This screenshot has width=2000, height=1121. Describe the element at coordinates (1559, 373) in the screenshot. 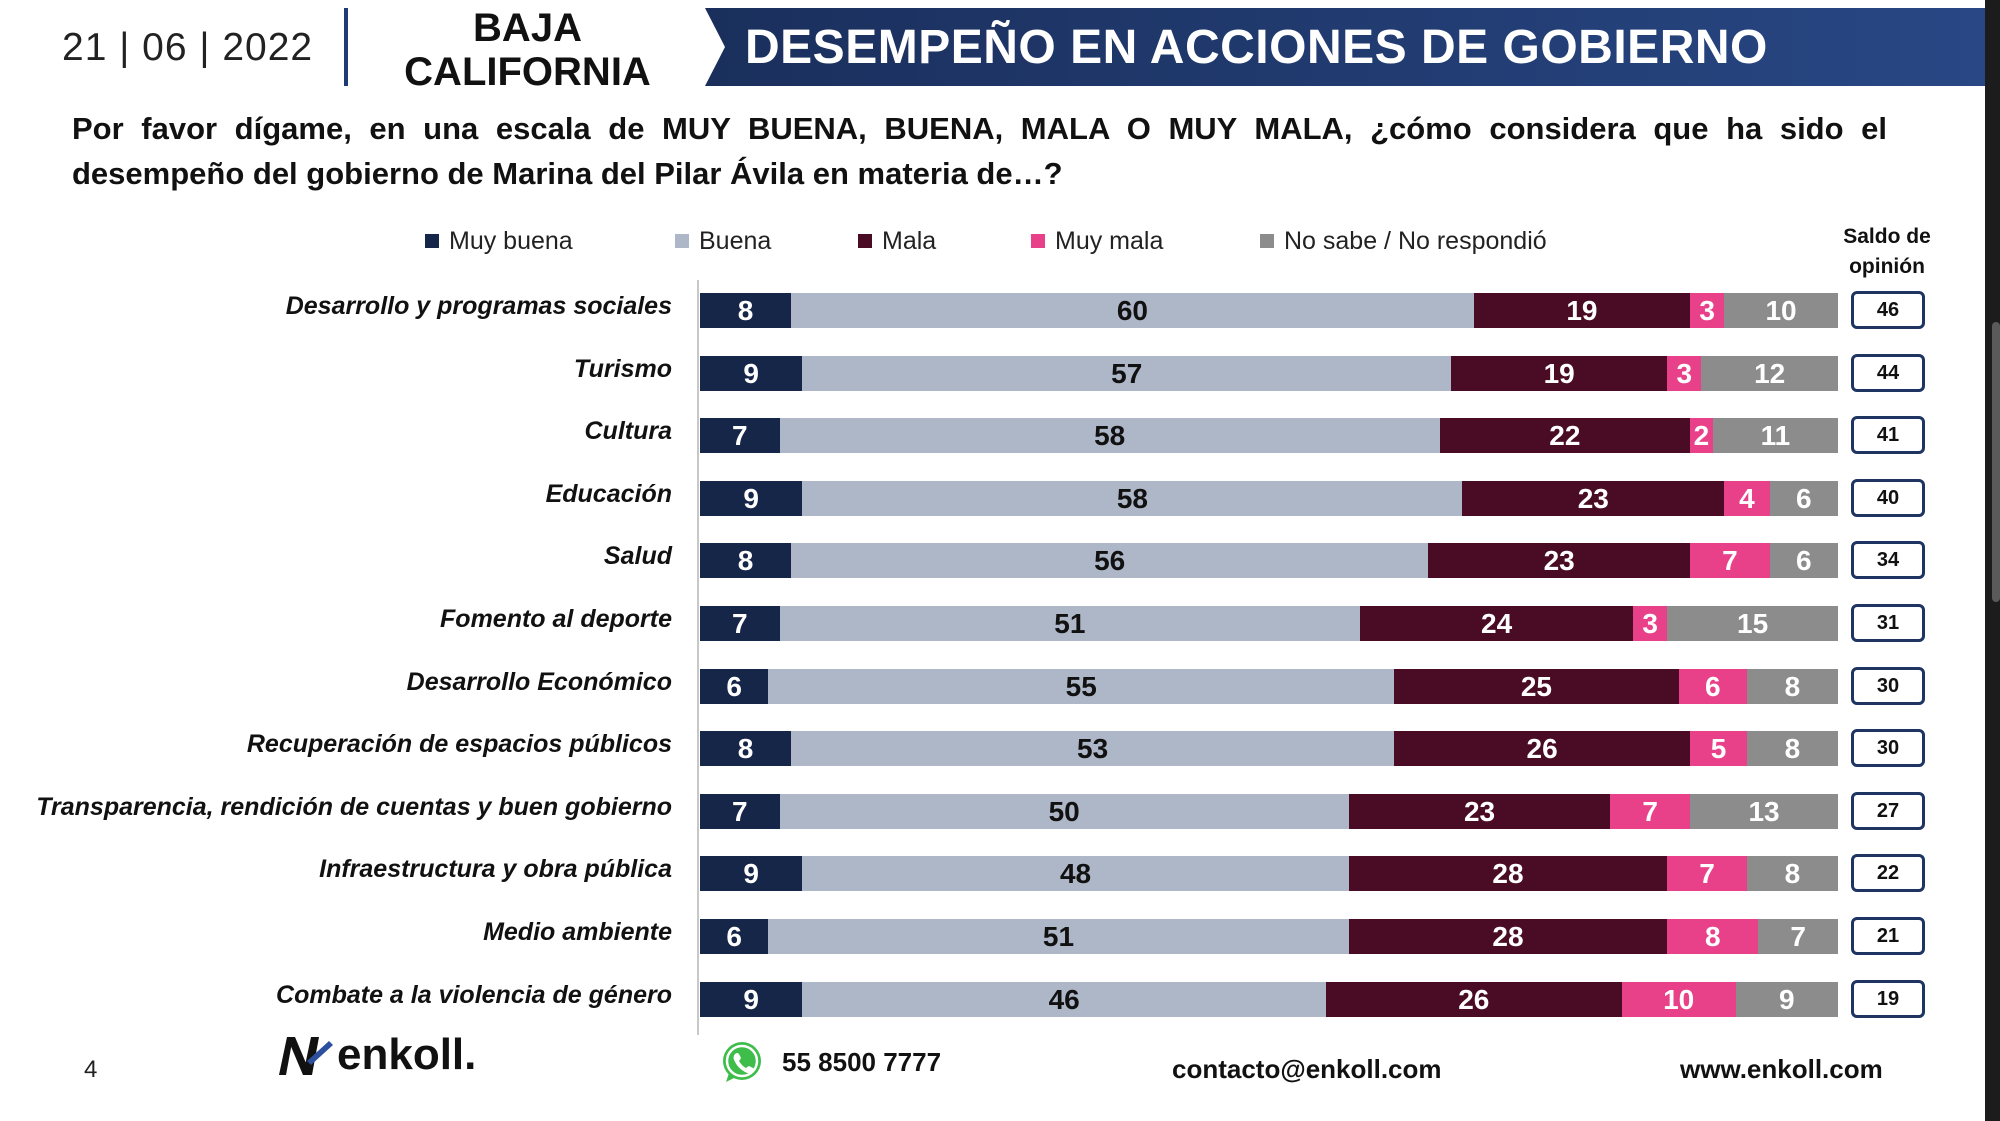

I see `seg-mala: 19` at that location.